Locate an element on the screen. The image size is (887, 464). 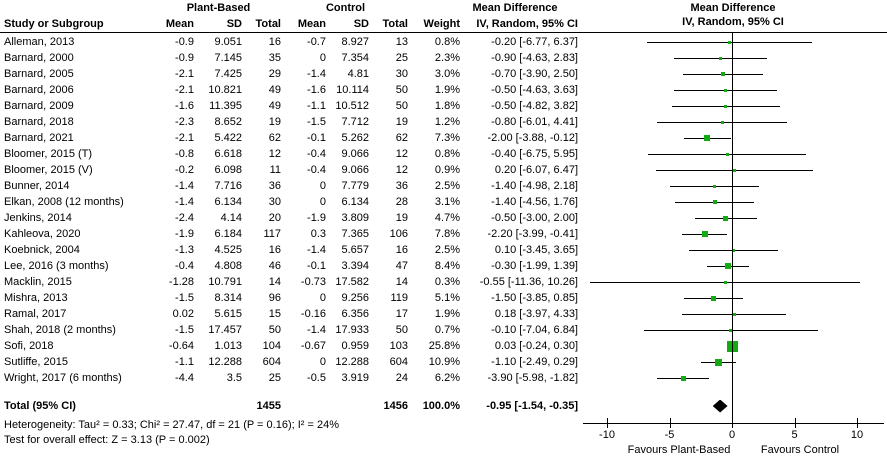
axis-tick-label: 10 is located at coordinates (857, 435).